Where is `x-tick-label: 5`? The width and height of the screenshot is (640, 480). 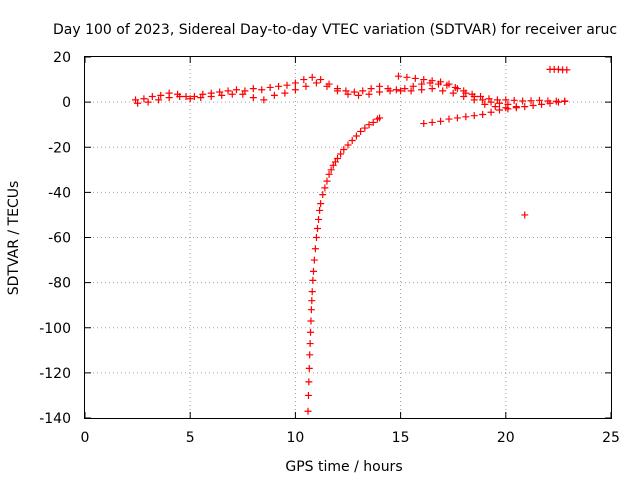
x-tick-label: 5 is located at coordinates (190, 438).